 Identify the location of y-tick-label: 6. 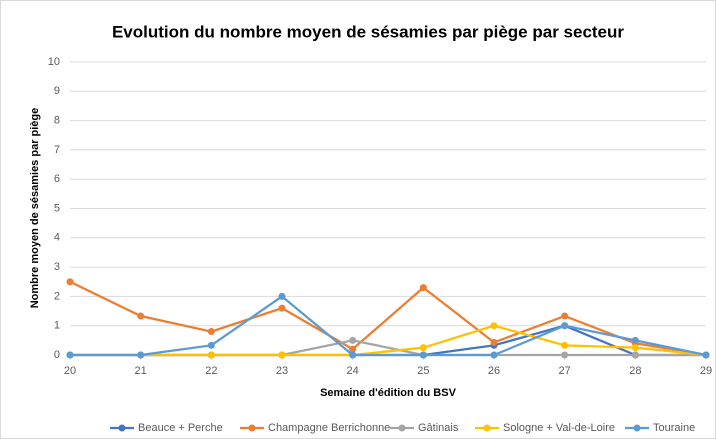
(57, 179).